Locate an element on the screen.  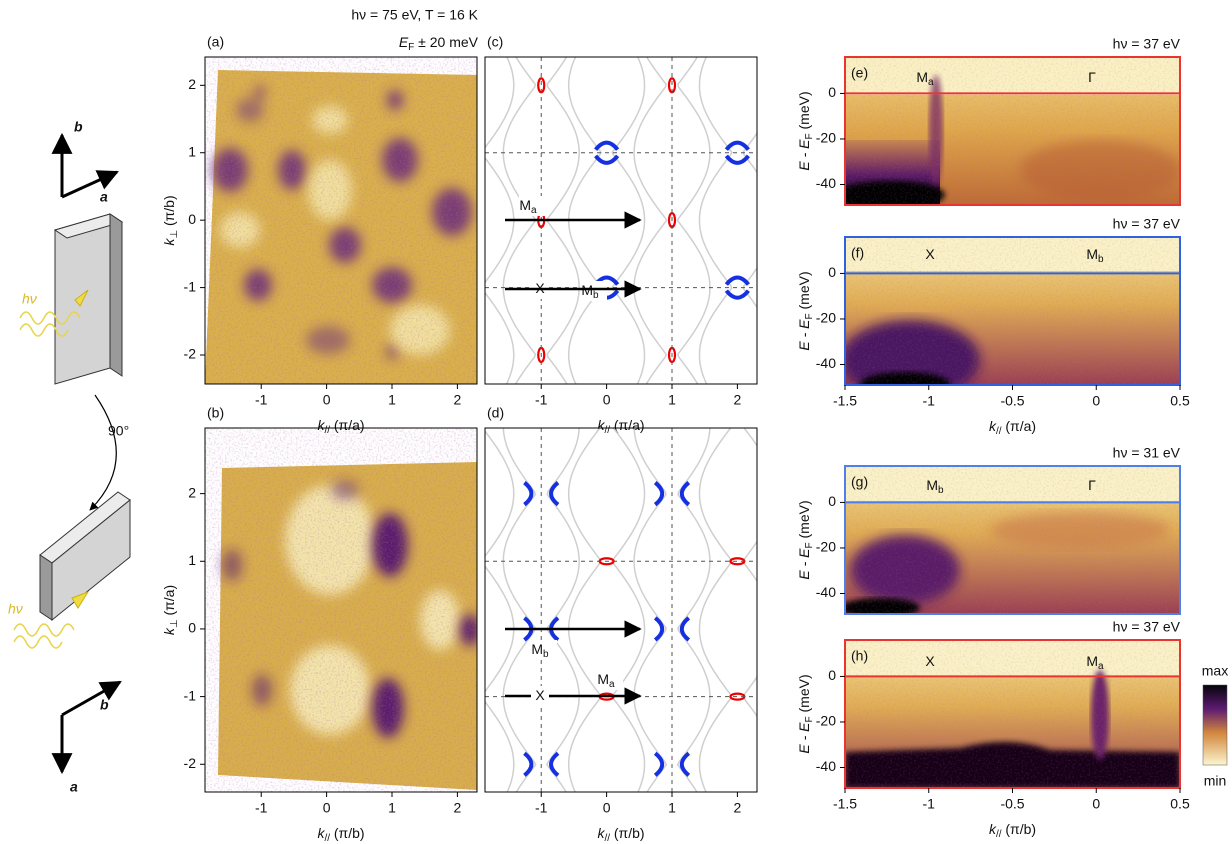
y-axis-label: k⊥ (π/a) is located at coordinates (170, 610).